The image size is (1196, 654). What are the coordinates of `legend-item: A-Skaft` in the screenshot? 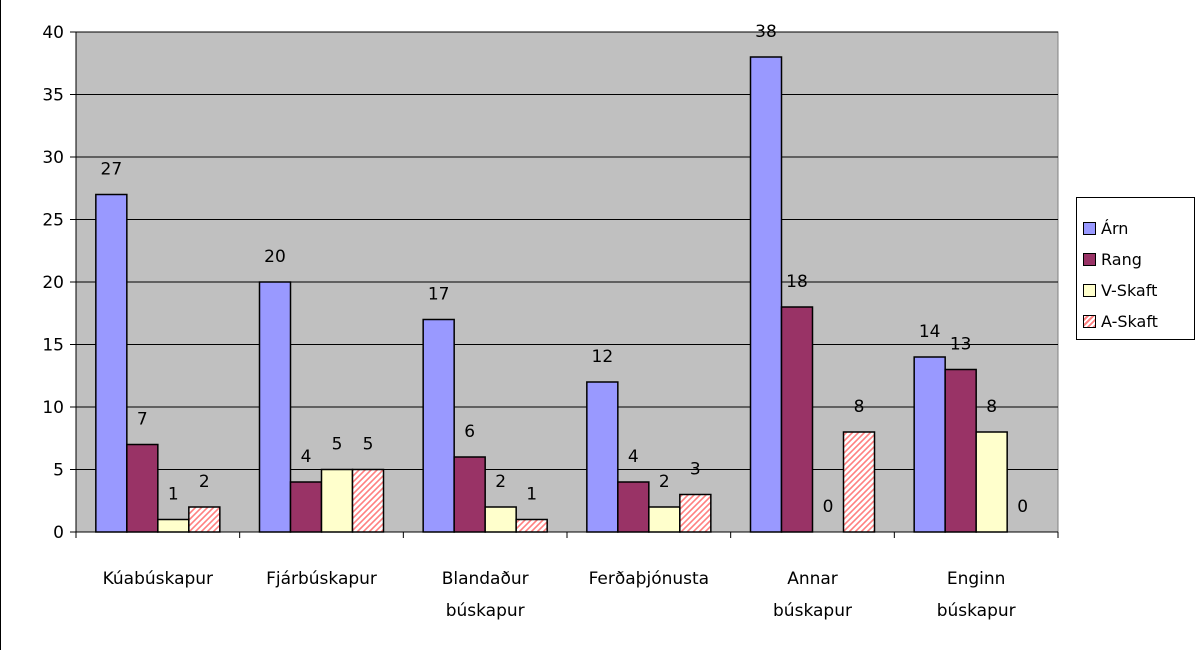 It's located at (1120, 321).